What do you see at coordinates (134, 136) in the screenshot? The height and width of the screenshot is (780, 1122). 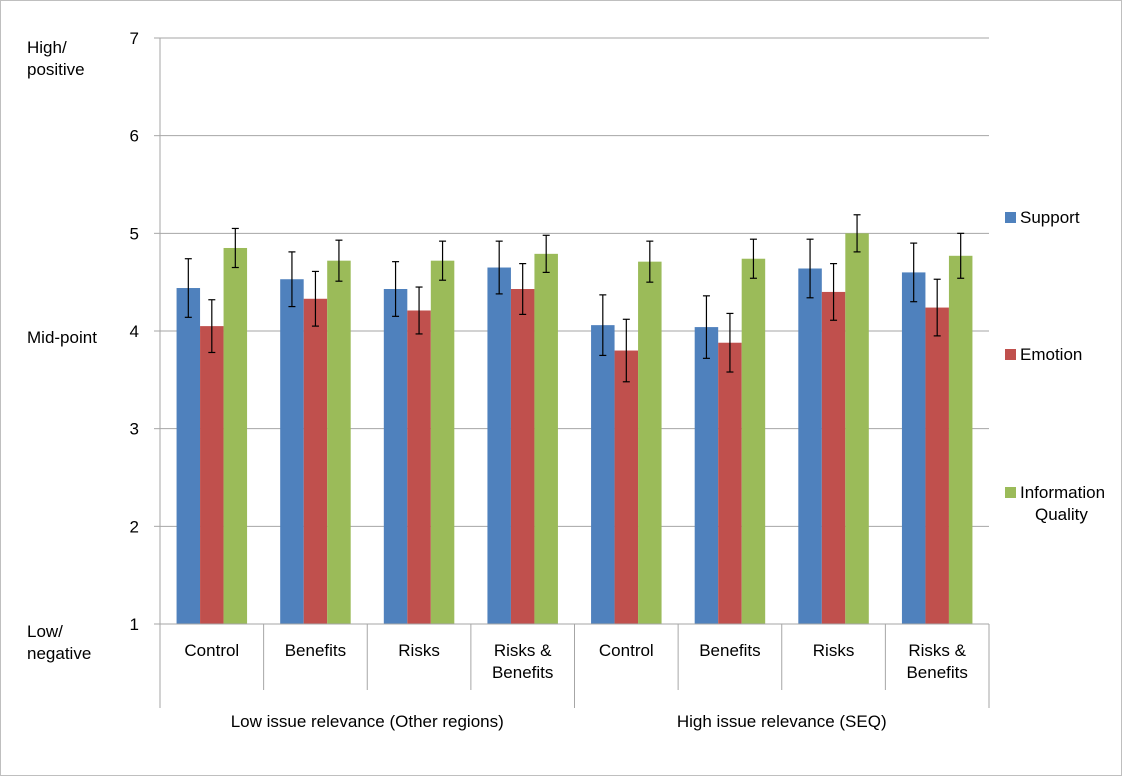 I see `y-tick-label: 6` at bounding box center [134, 136].